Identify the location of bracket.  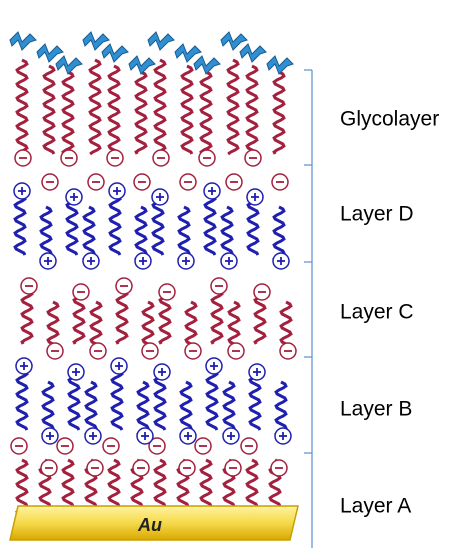
(308, 308).